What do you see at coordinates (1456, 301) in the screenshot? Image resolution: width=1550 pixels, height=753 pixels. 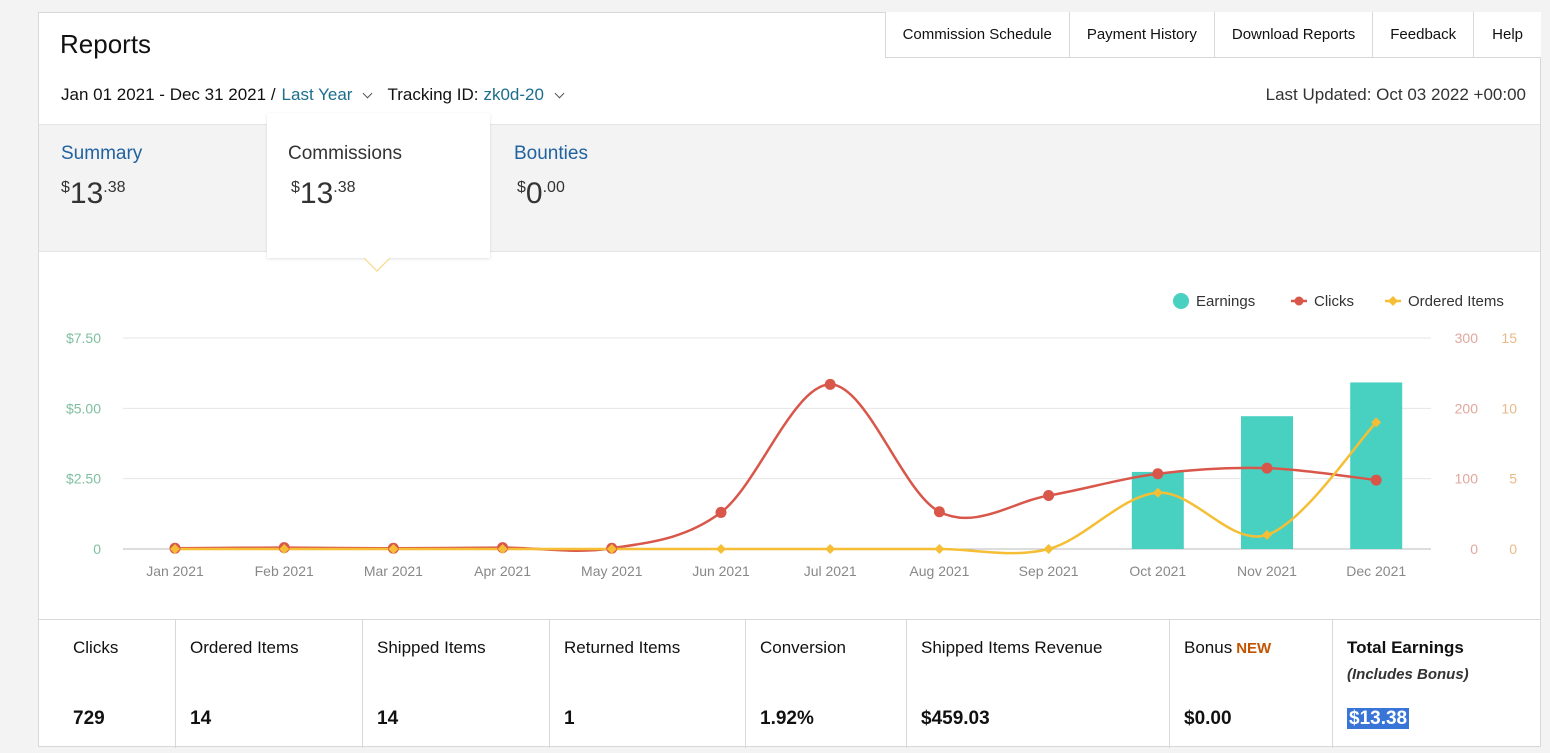 I see `legend-ordered-items: Ordered Items` at bounding box center [1456, 301].